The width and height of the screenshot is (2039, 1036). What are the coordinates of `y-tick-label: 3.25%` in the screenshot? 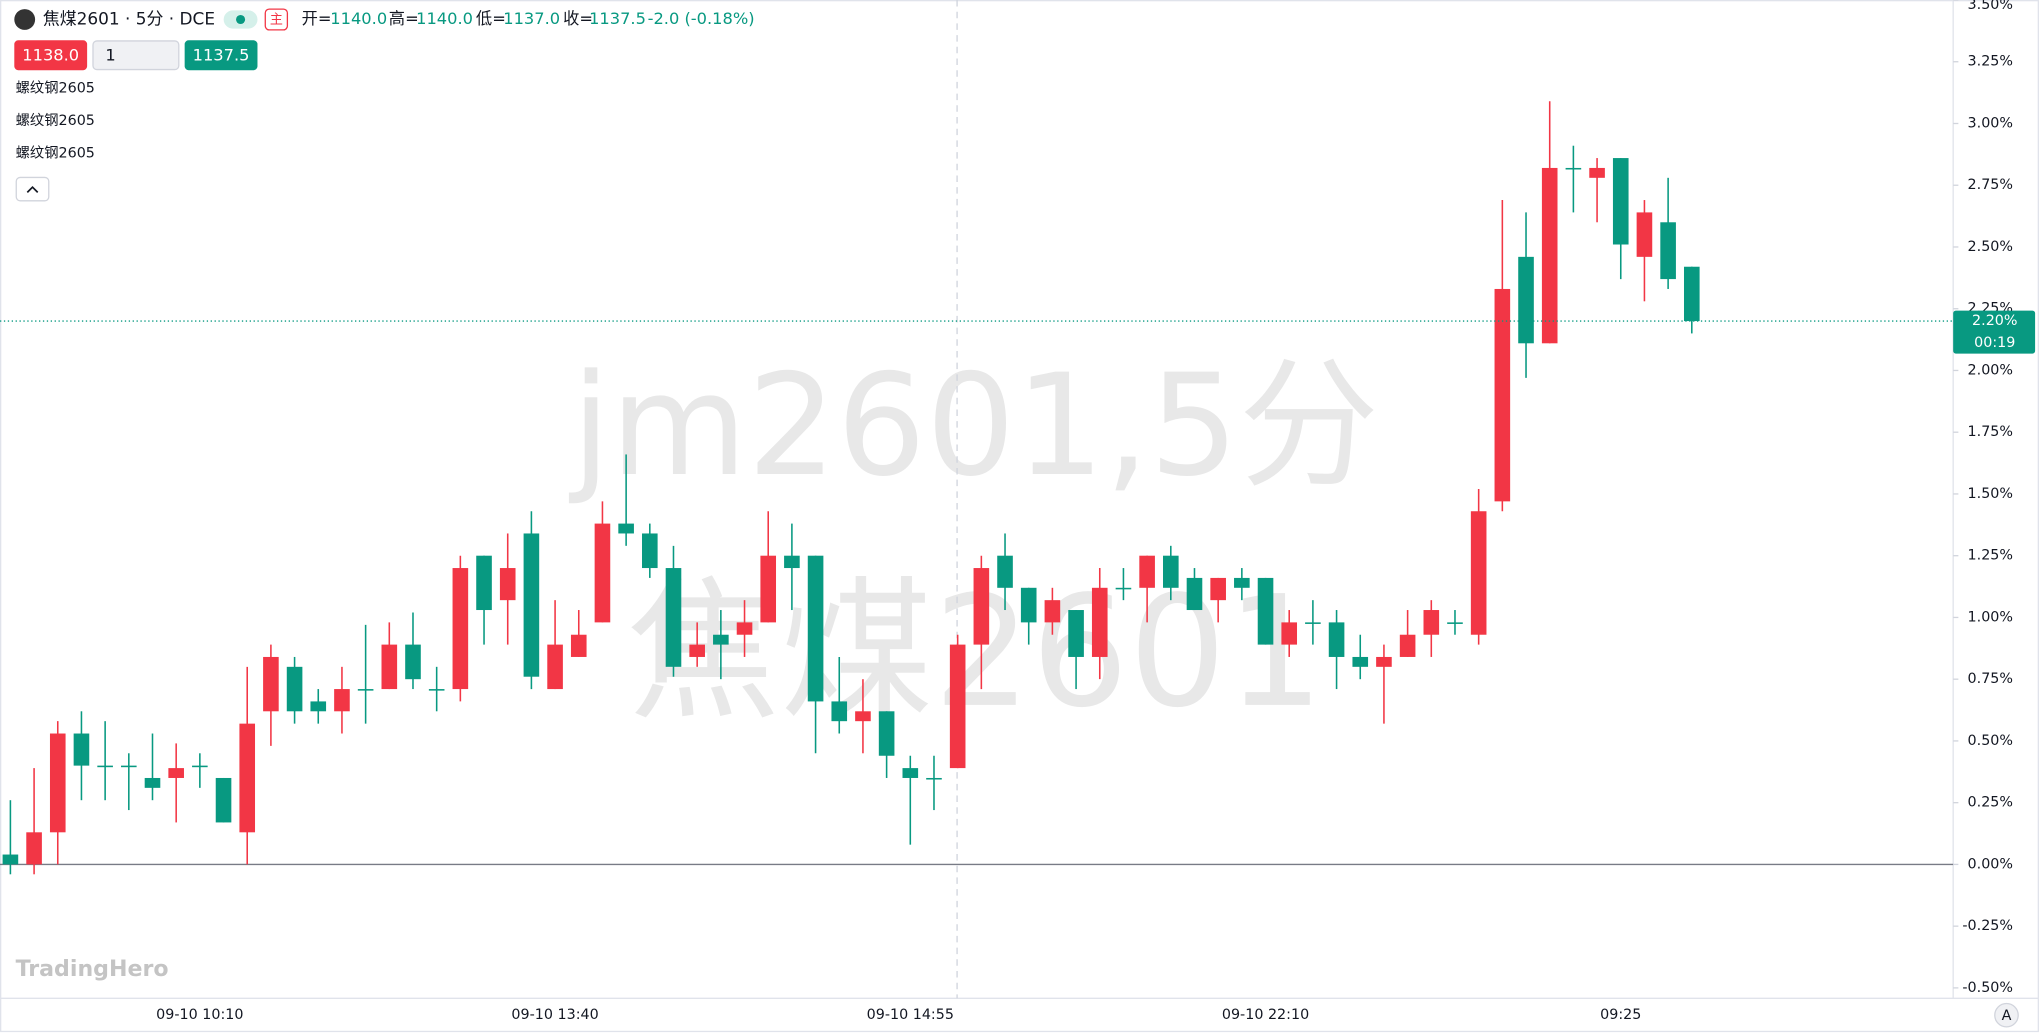 It's located at (1990, 62).